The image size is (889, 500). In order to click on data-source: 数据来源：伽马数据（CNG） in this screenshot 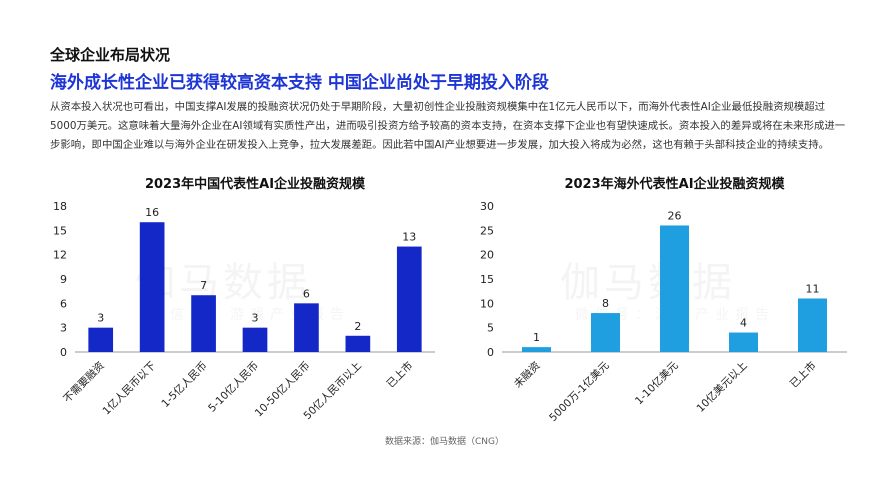, I will do `click(444, 442)`.